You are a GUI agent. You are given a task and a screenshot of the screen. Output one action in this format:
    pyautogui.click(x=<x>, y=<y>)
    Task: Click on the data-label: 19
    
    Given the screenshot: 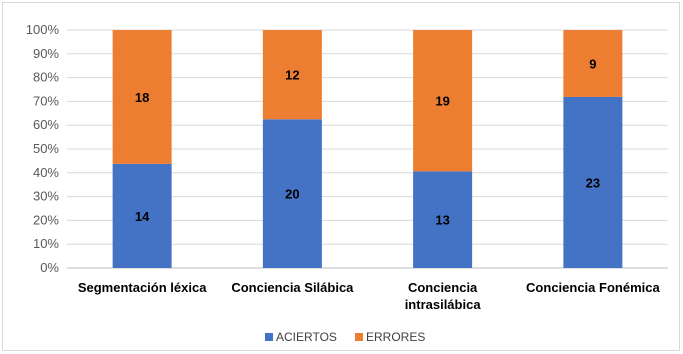 What is the action you would take?
    pyautogui.click(x=442, y=101)
    